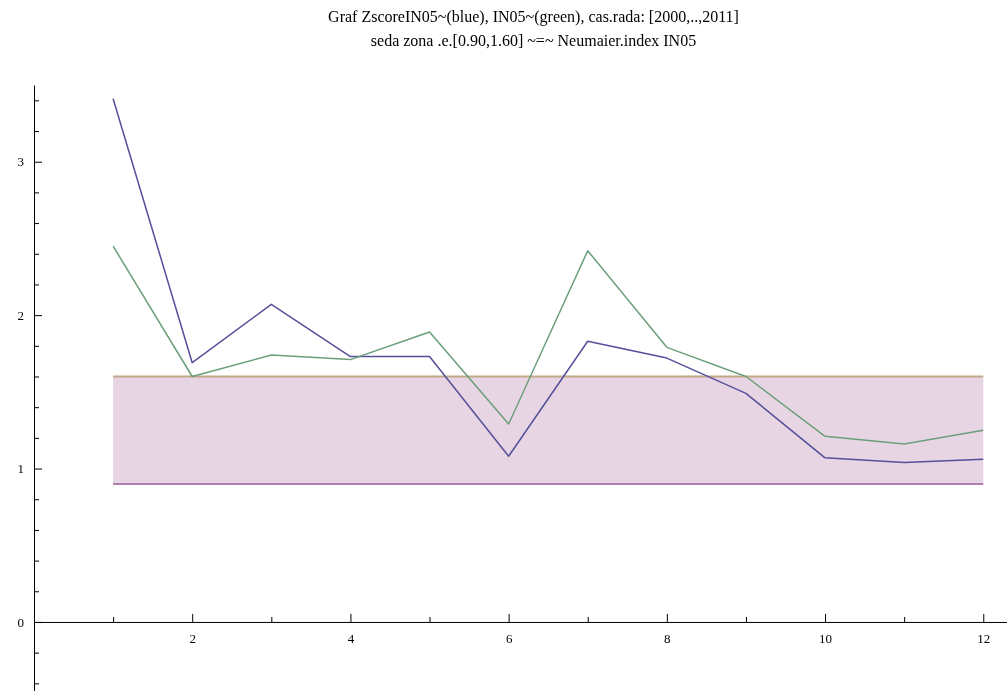 Image resolution: width=1007 pixels, height=691 pixels. What do you see at coordinates (20, 162) in the screenshot?
I see `y-tick-label: 3` at bounding box center [20, 162].